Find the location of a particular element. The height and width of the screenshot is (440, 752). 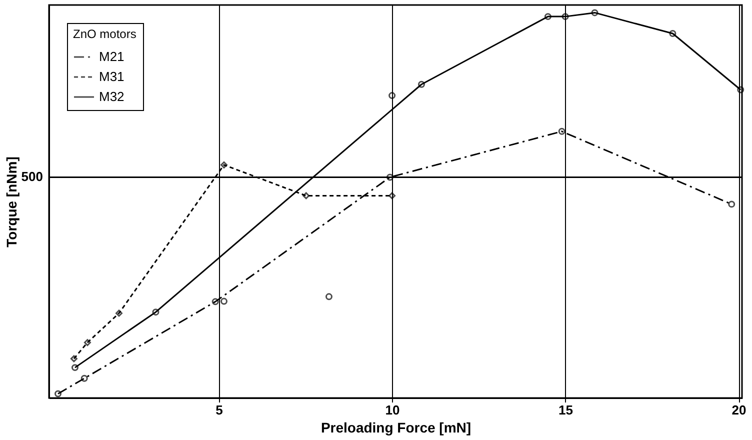

x-tick-label: 5 is located at coordinates (219, 410).